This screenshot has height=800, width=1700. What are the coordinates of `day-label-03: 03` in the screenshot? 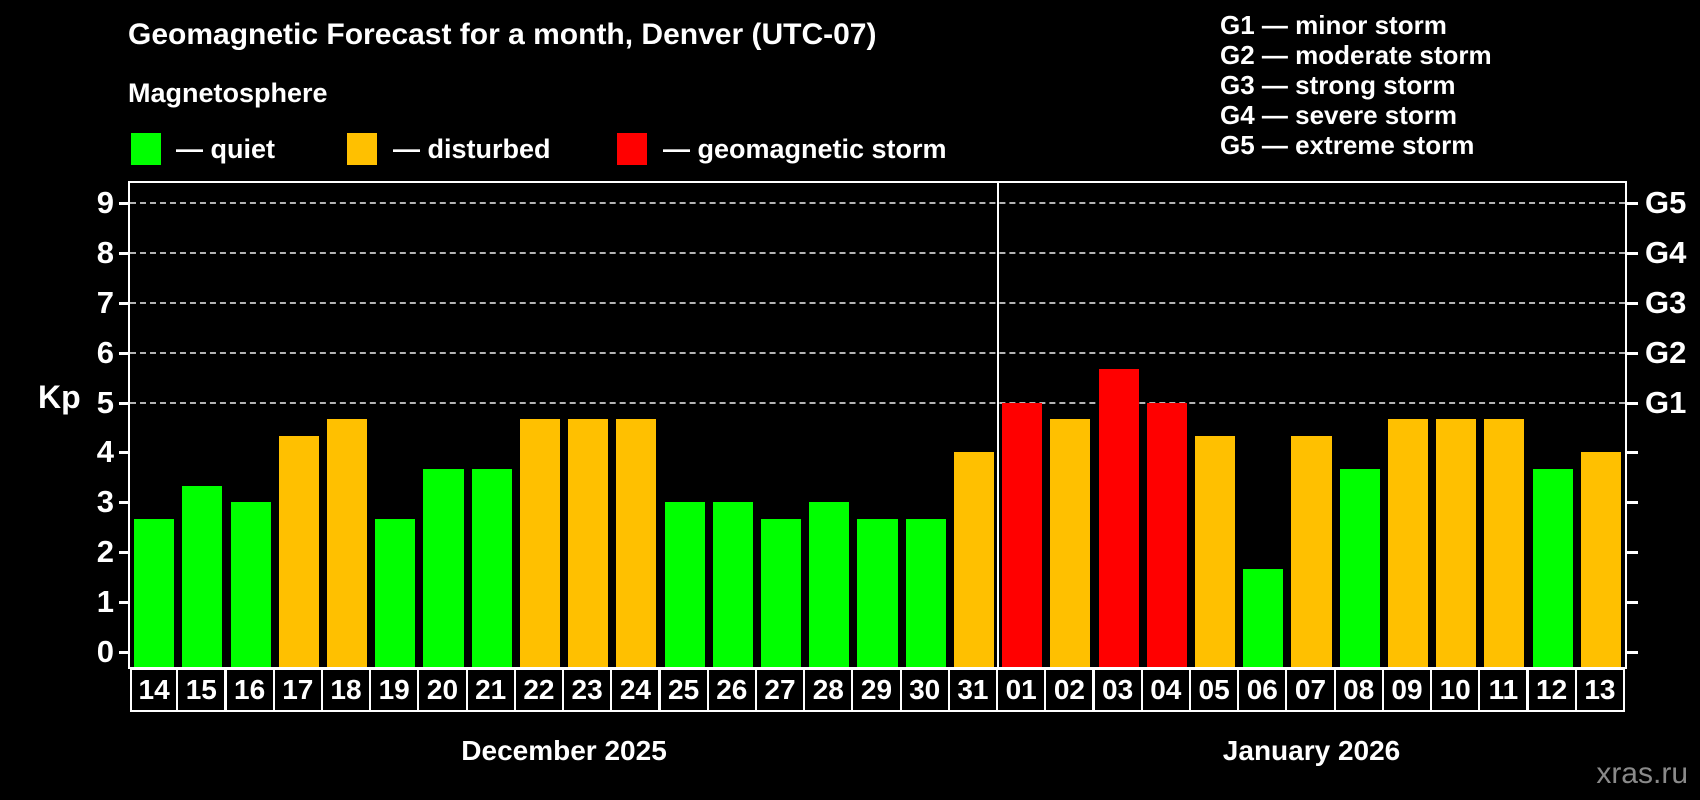 It's located at (1117, 690).